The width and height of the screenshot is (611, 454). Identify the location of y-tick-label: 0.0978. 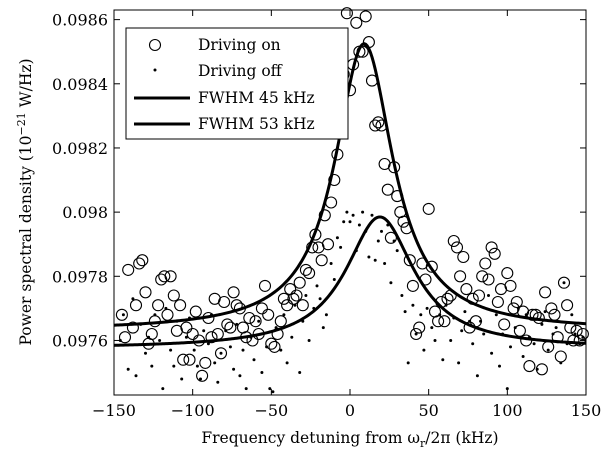
(80, 276).